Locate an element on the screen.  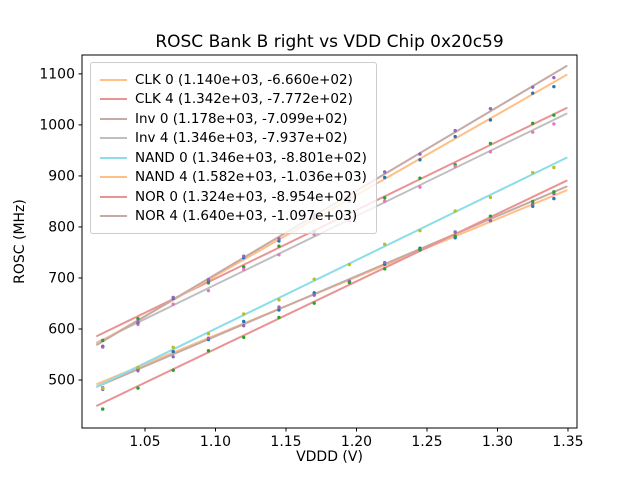
y-tick-label: 1100 is located at coordinates (57, 74).